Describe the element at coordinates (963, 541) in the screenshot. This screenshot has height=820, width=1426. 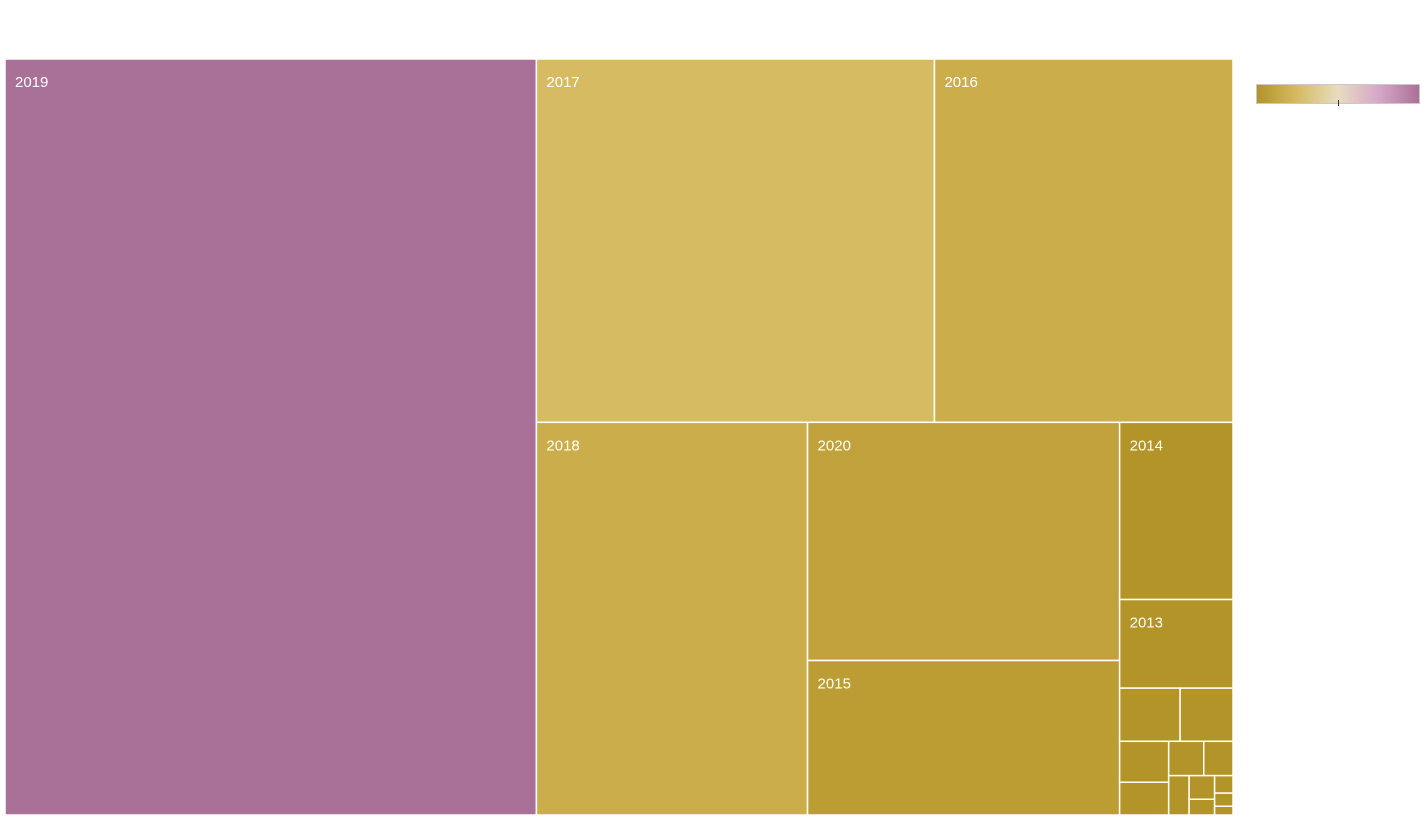
I see `tile-2020` at that location.